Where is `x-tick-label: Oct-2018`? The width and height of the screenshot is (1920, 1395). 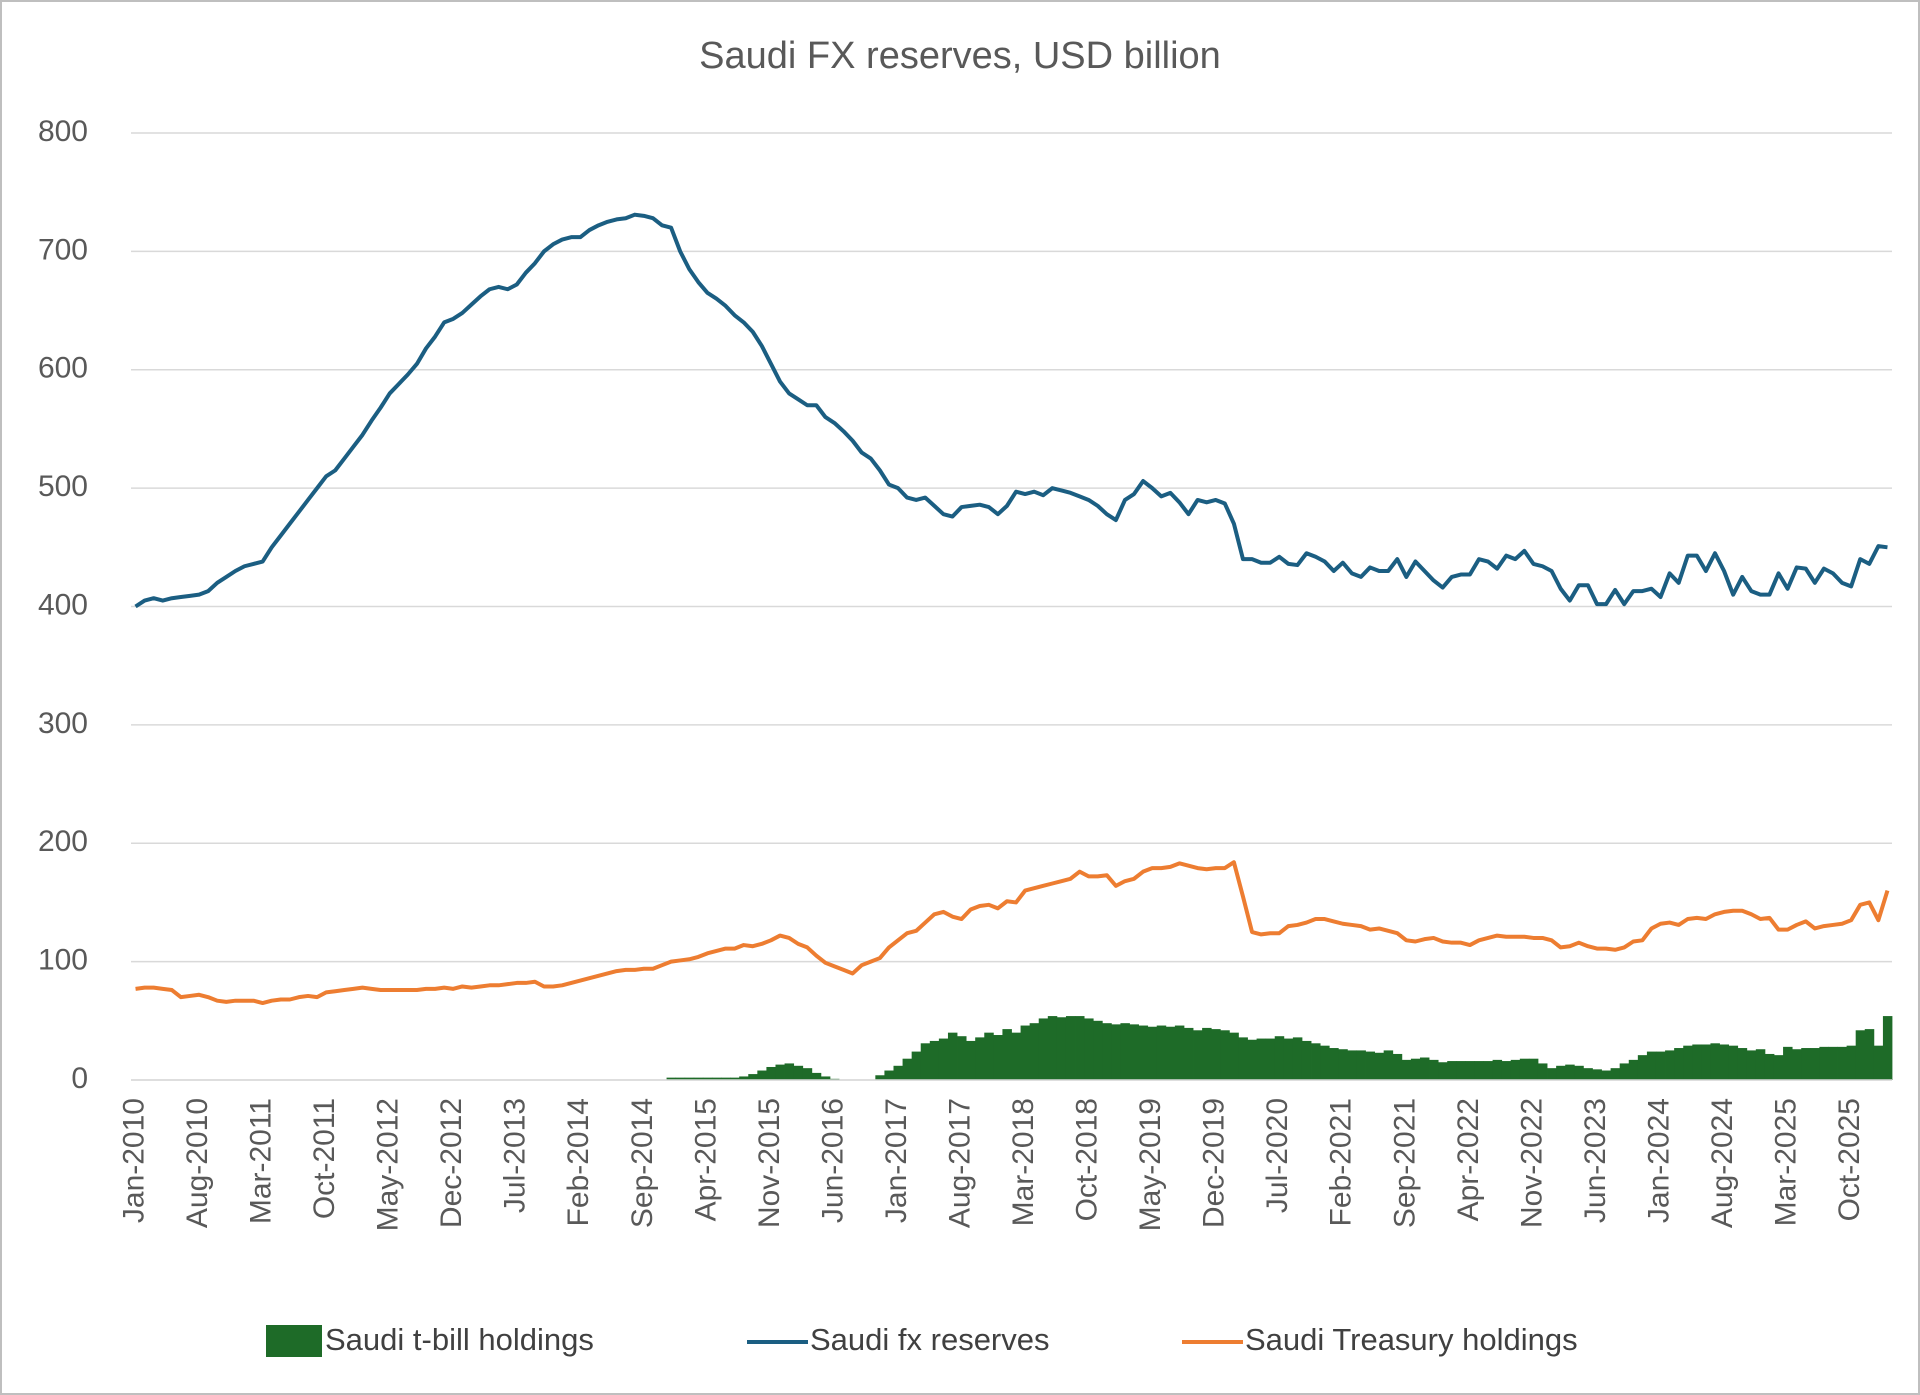
x-tick-label: Oct-2018 is located at coordinates (1087, 1159).